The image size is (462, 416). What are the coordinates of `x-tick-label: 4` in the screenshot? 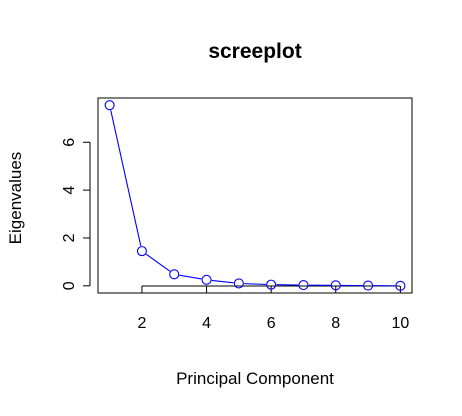 It's located at (206, 323).